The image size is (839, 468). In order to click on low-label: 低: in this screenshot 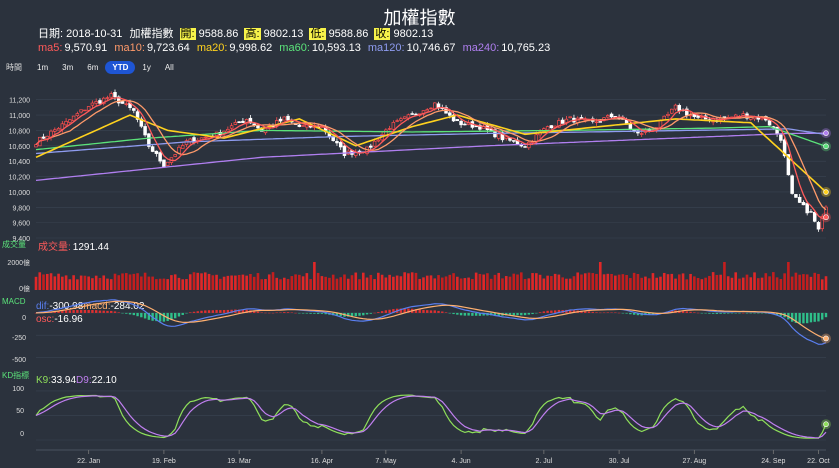, I will do `click(317, 34)`.